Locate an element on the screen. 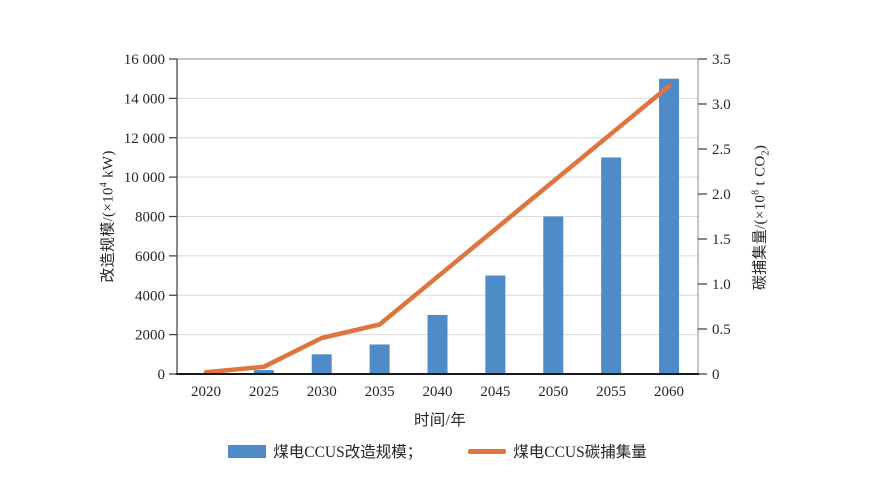  legend-item-line-series: 煤电CCUS碳捕集量 is located at coordinates (557, 451).